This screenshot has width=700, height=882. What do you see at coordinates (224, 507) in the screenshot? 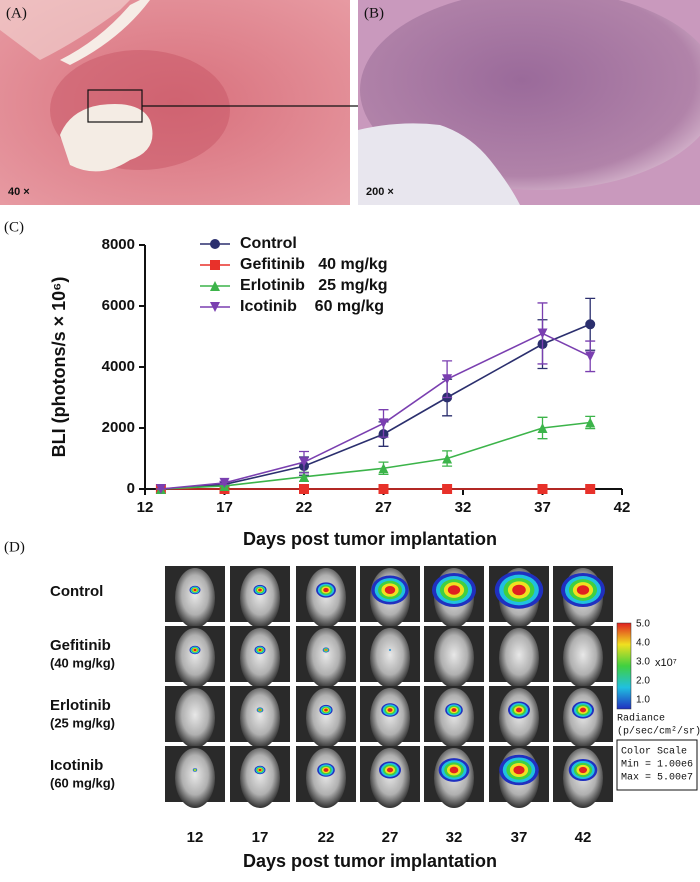
I see `x-tick-label: 17` at bounding box center [224, 507].